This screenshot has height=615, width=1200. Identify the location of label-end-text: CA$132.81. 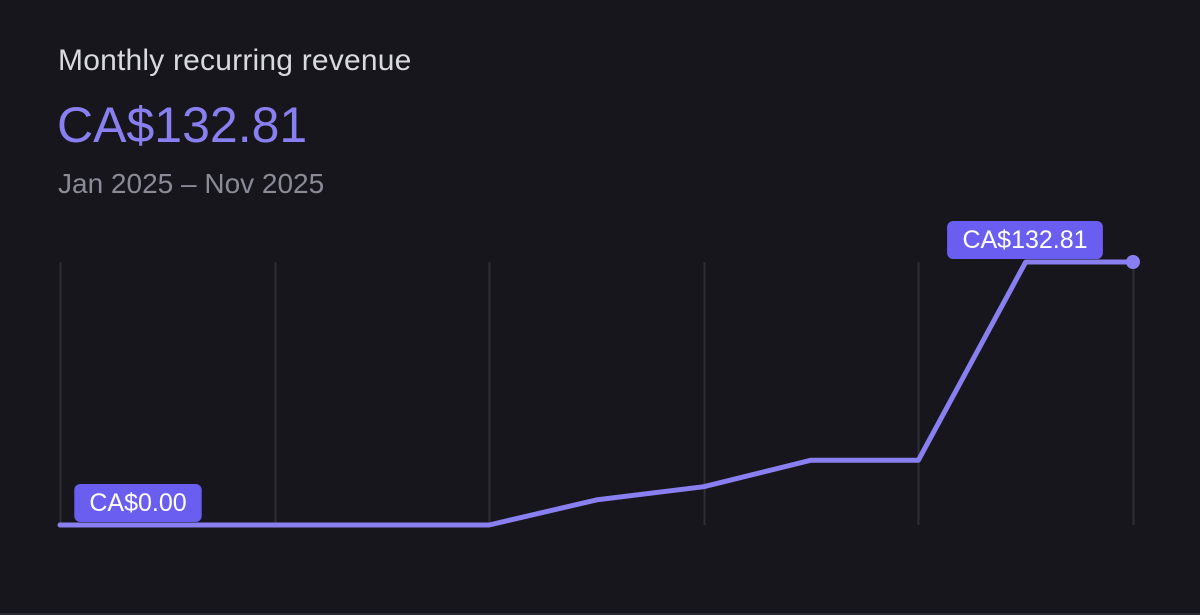
(1024, 240).